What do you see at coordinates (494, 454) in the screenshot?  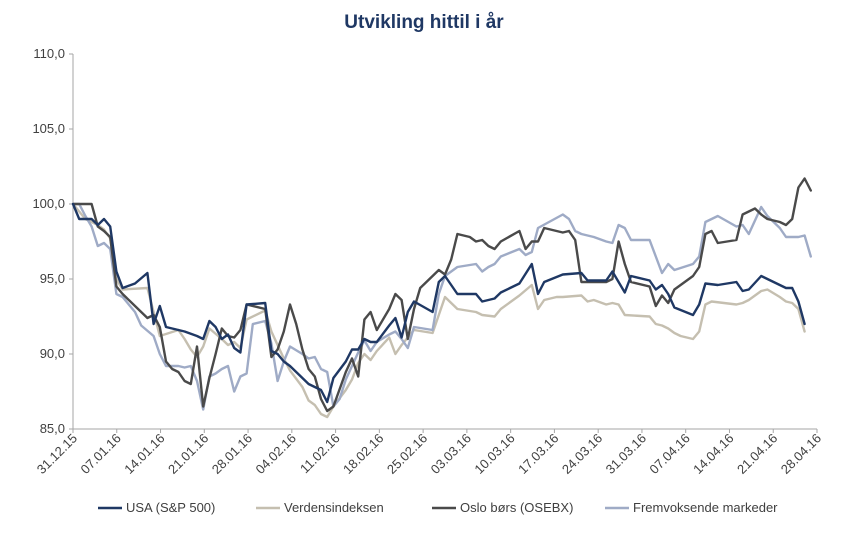 I see `x-tick-label: 10.03.16` at bounding box center [494, 454].